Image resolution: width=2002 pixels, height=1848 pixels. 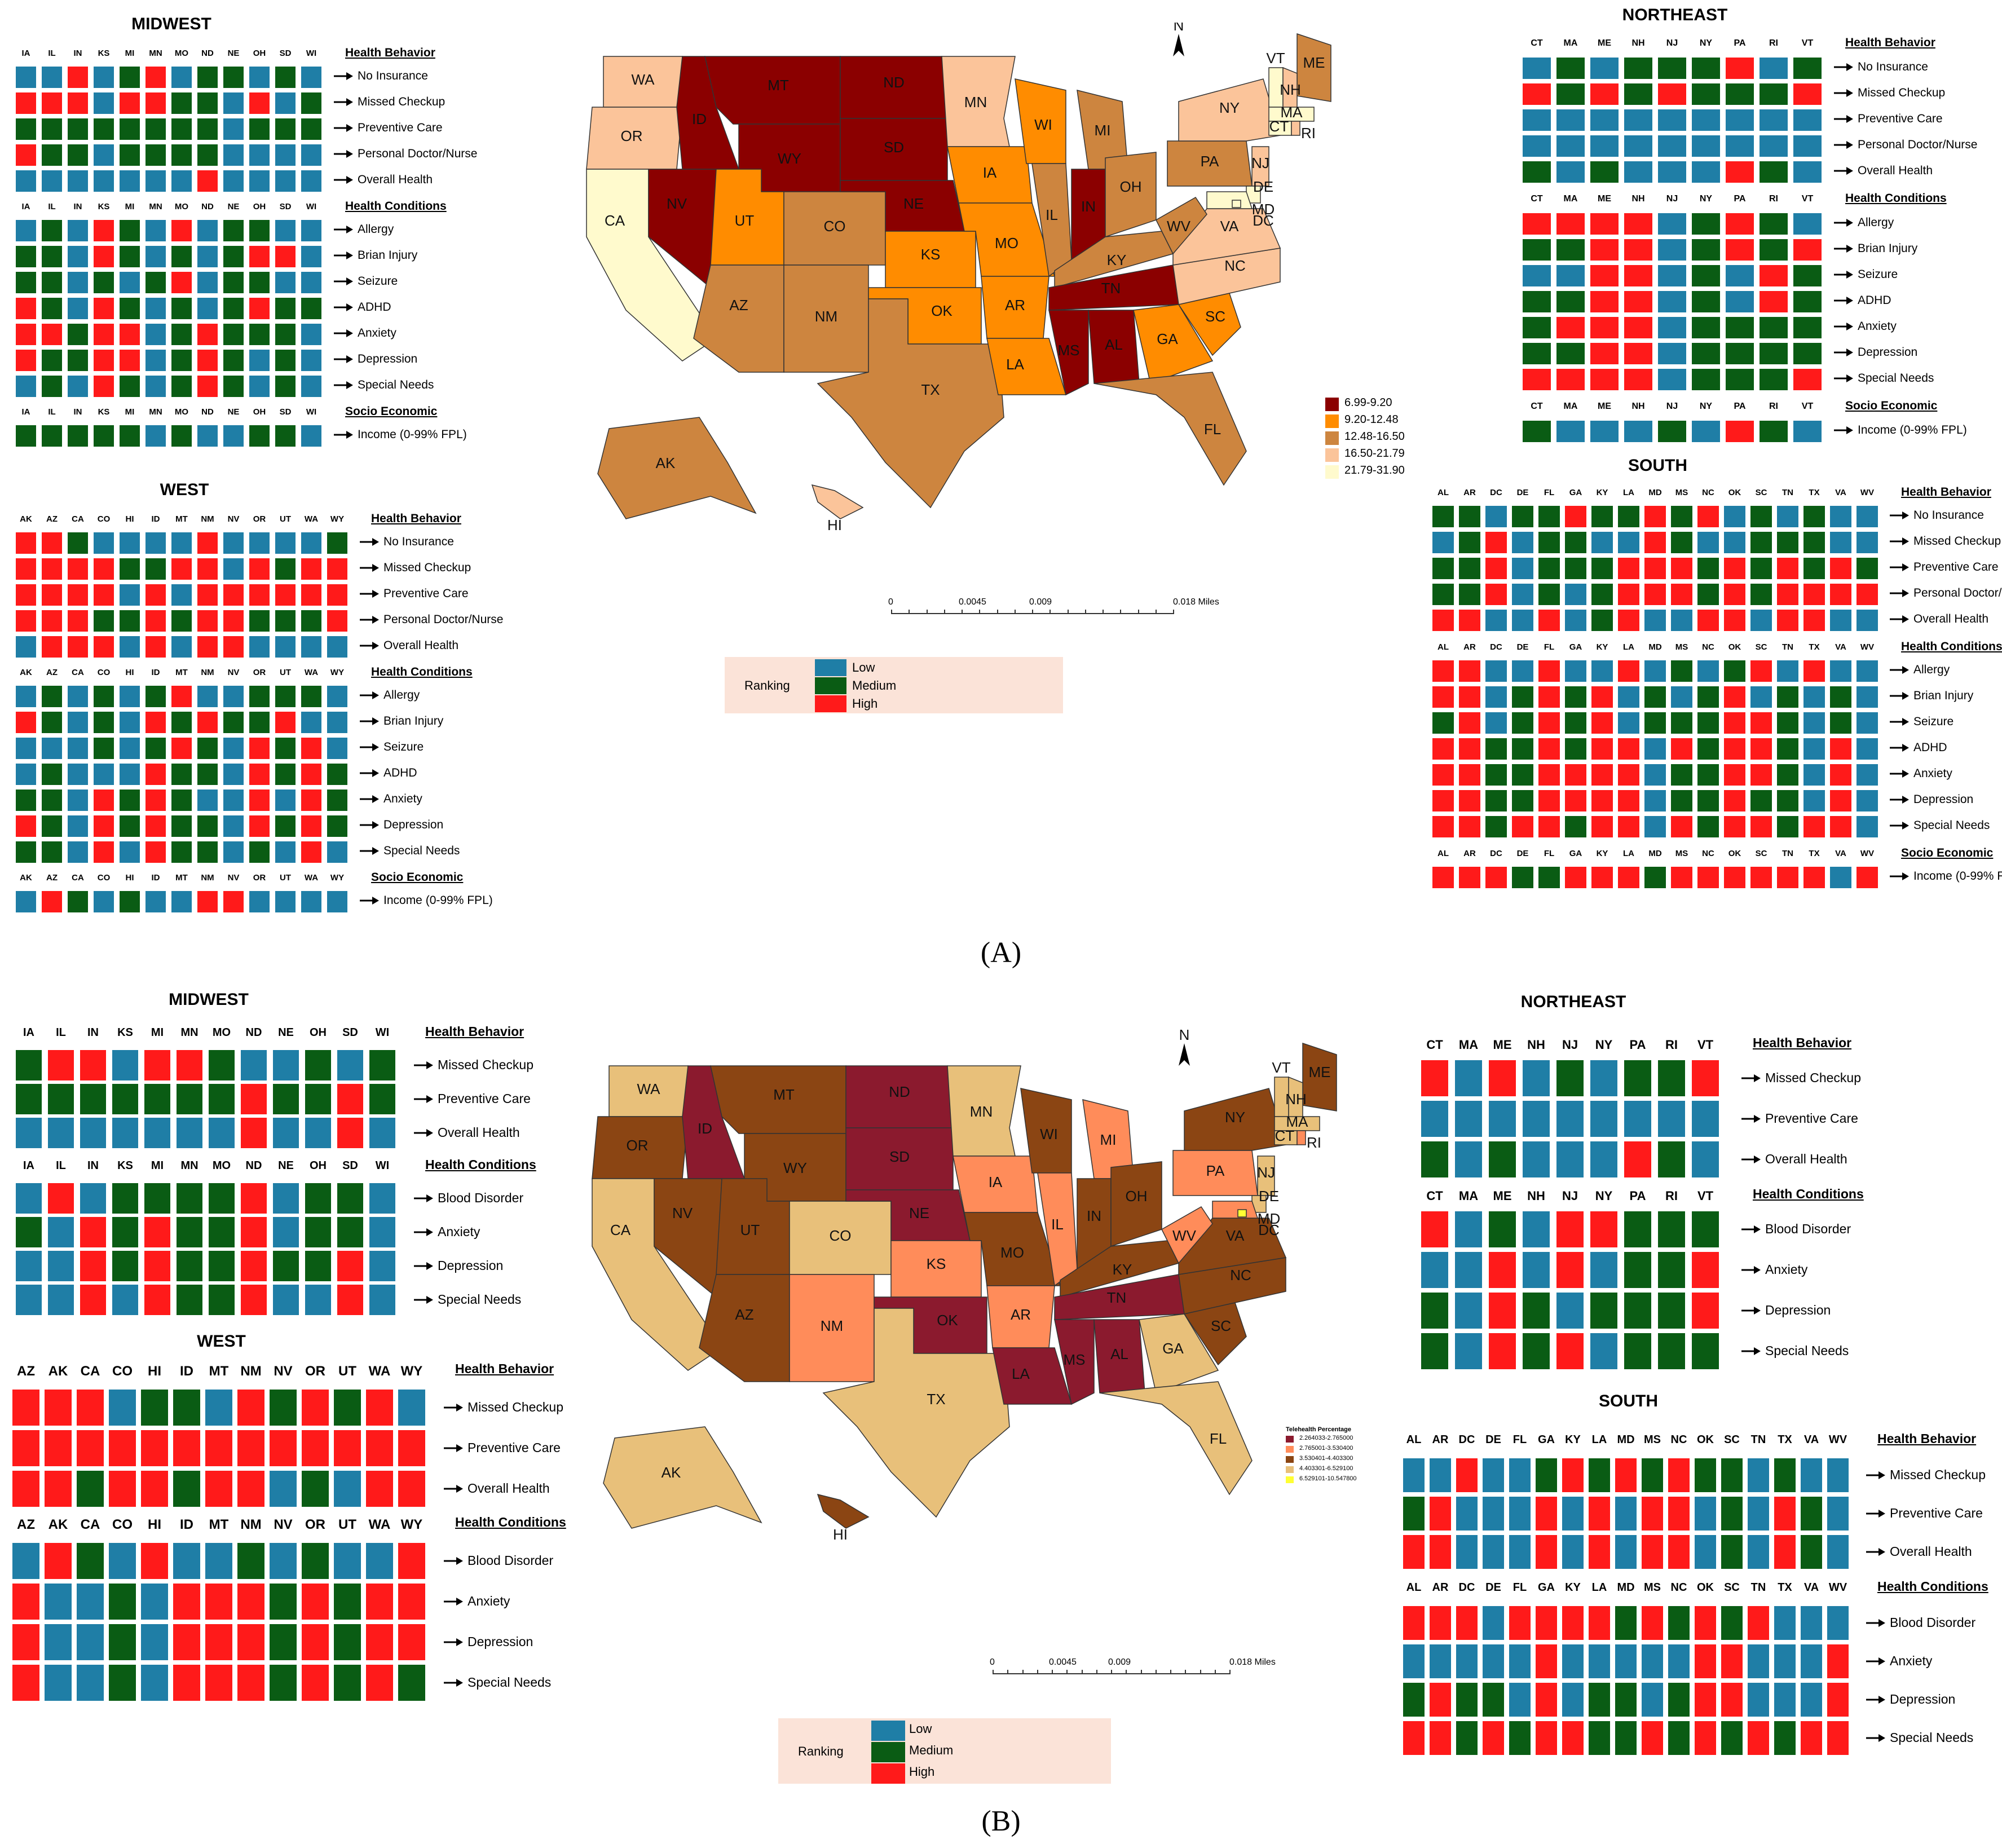 I want to click on state-header: VA, so click(x=1840, y=647).